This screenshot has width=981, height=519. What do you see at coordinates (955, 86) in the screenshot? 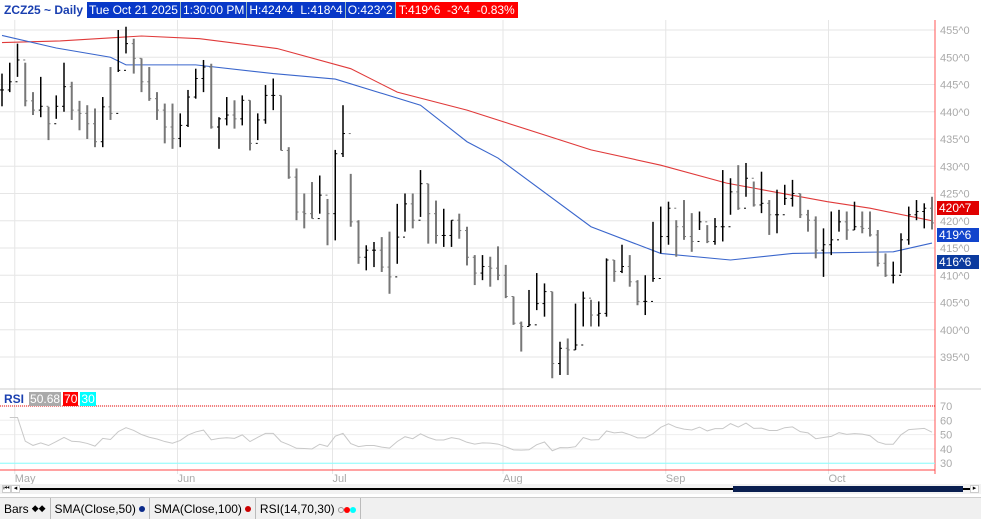
I see `price-axis-label: 445^0` at bounding box center [955, 86].